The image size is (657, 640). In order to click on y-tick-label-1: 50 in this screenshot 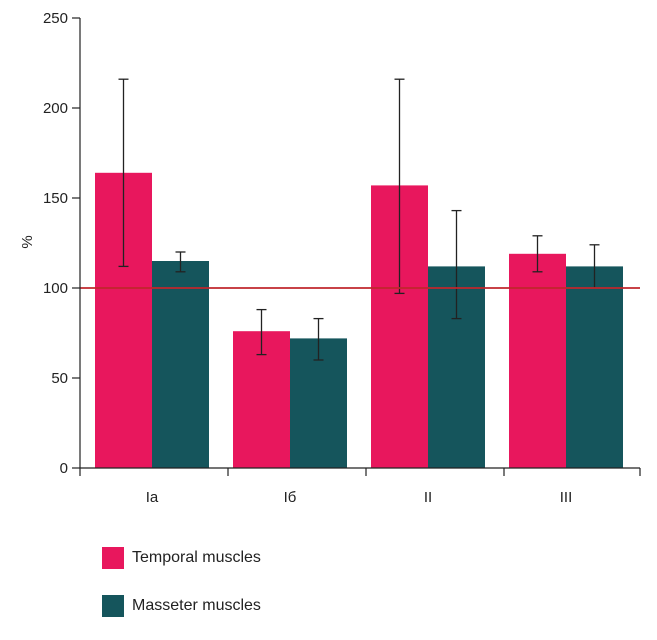, I will do `click(59, 378)`.